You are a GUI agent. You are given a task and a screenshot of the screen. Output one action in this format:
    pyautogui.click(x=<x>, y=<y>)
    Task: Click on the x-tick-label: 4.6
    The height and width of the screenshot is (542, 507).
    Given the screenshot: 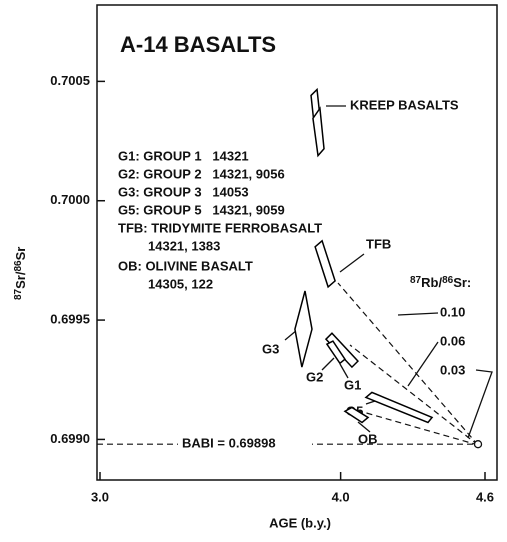 What is the action you would take?
    pyautogui.click(x=485, y=496)
    